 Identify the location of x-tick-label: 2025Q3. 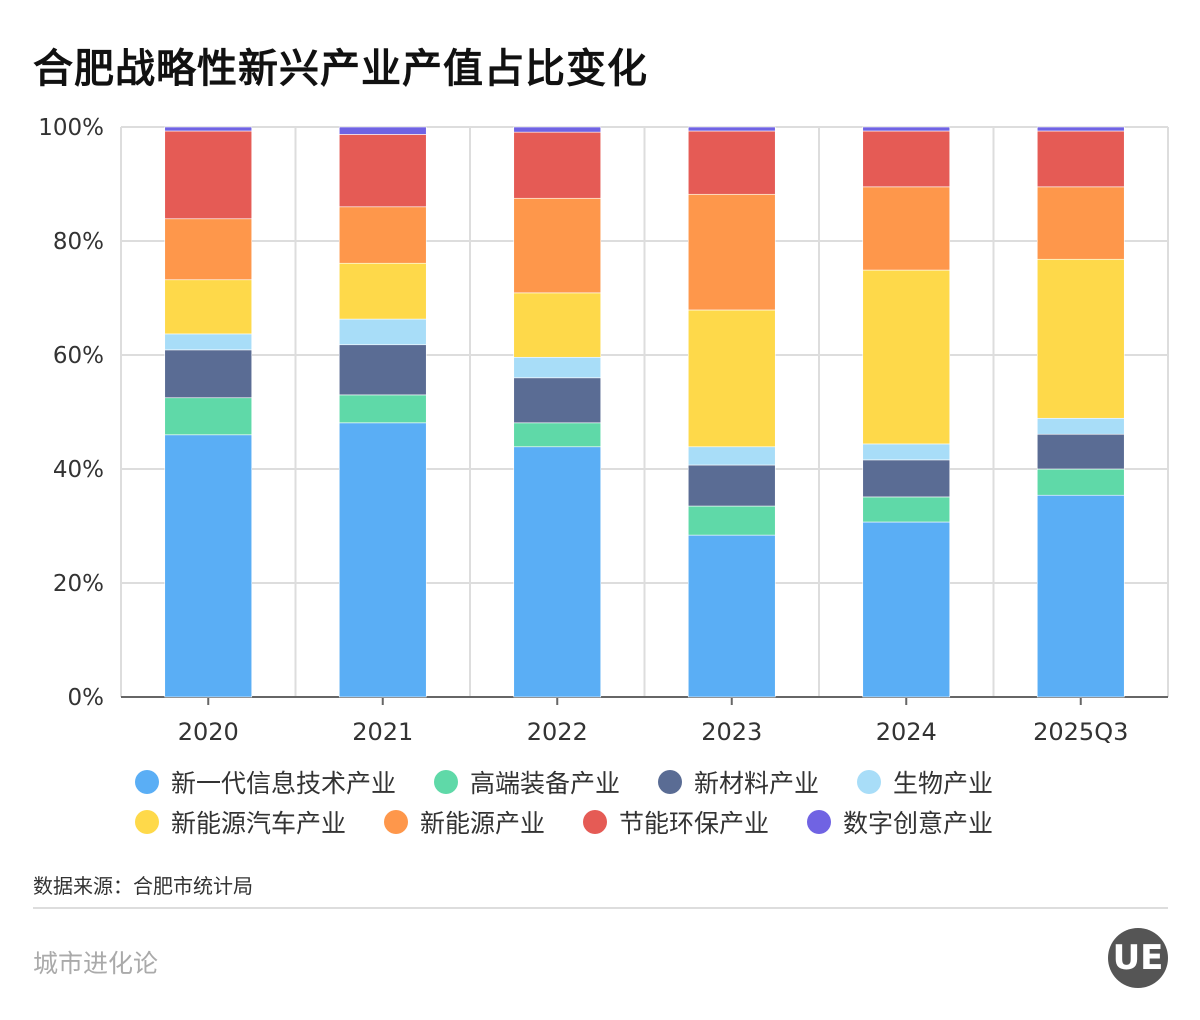
(1080, 732).